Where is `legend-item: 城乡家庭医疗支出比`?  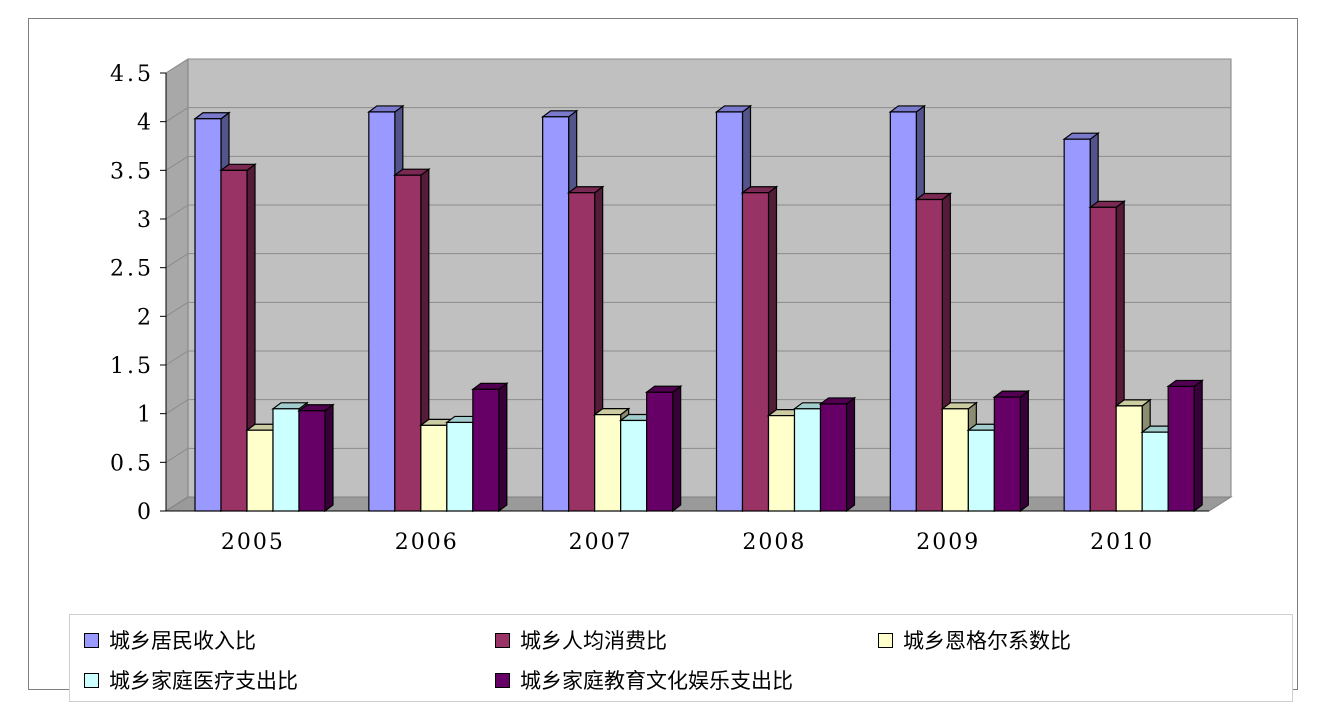 legend-item: 城乡家庭医疗支出比 is located at coordinates (191, 680).